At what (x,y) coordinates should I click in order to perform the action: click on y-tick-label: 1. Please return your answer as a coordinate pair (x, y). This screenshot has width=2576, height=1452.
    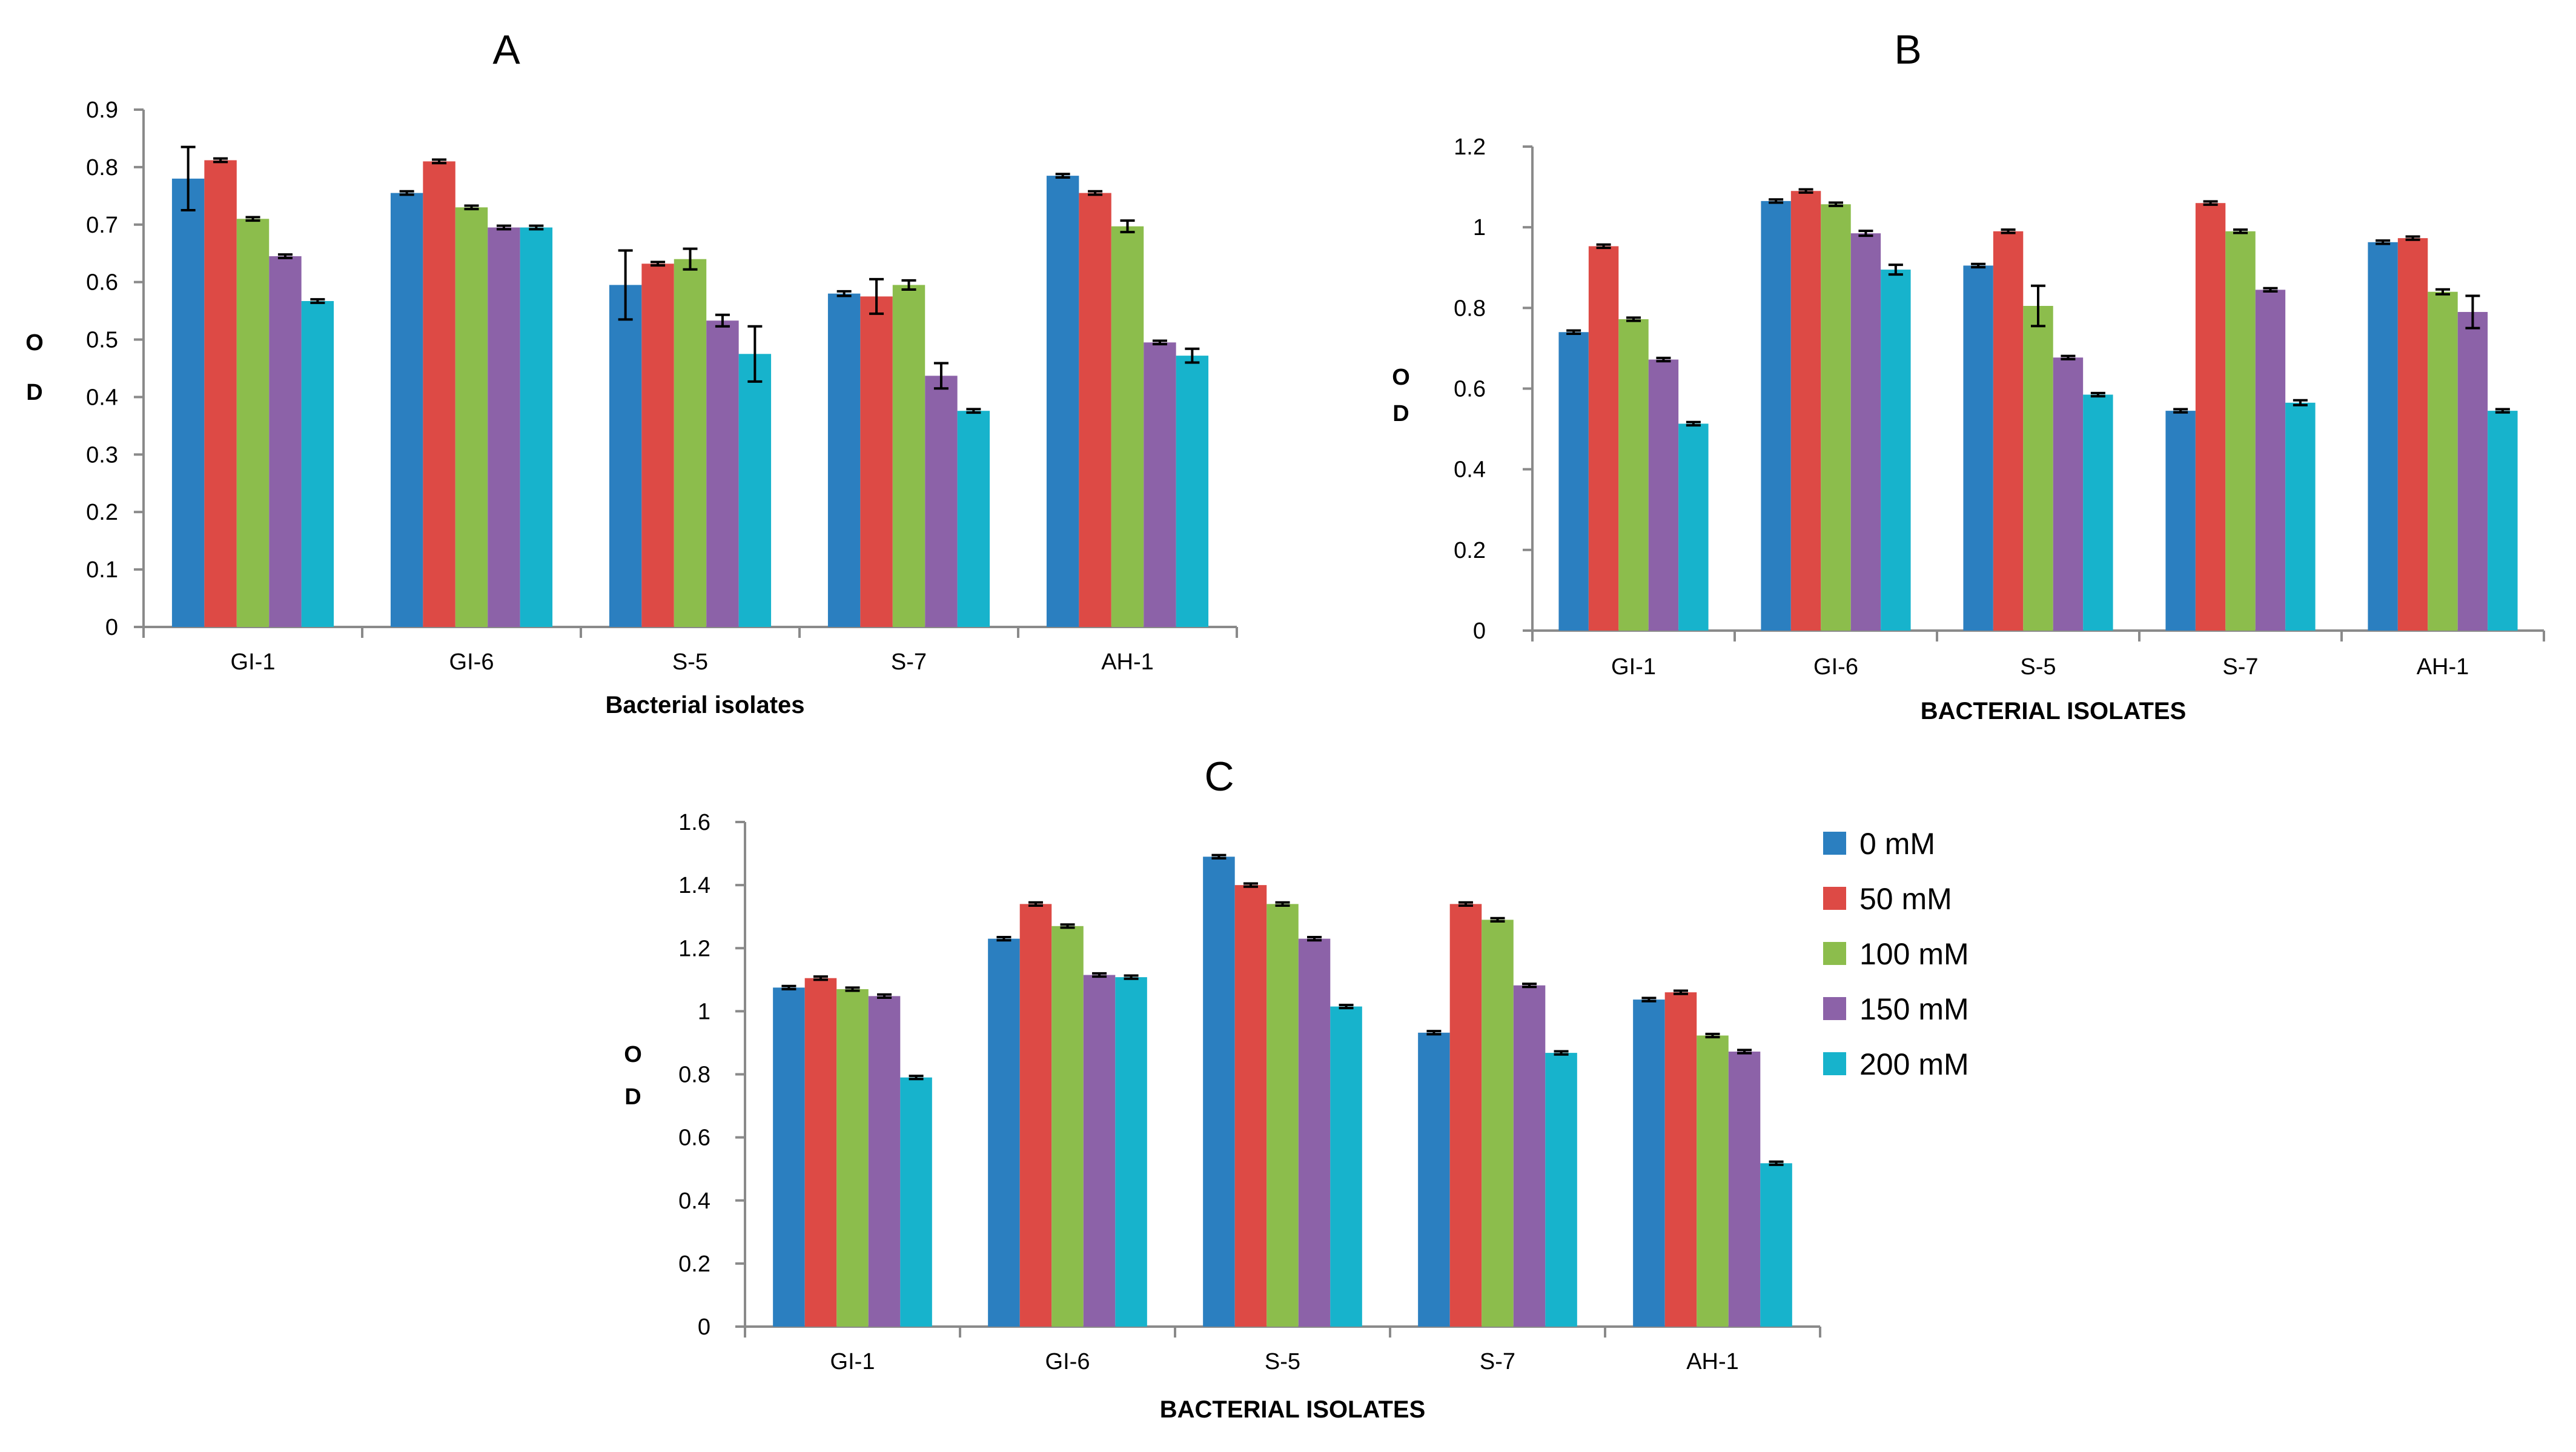
    Looking at the image, I should click on (1479, 227).